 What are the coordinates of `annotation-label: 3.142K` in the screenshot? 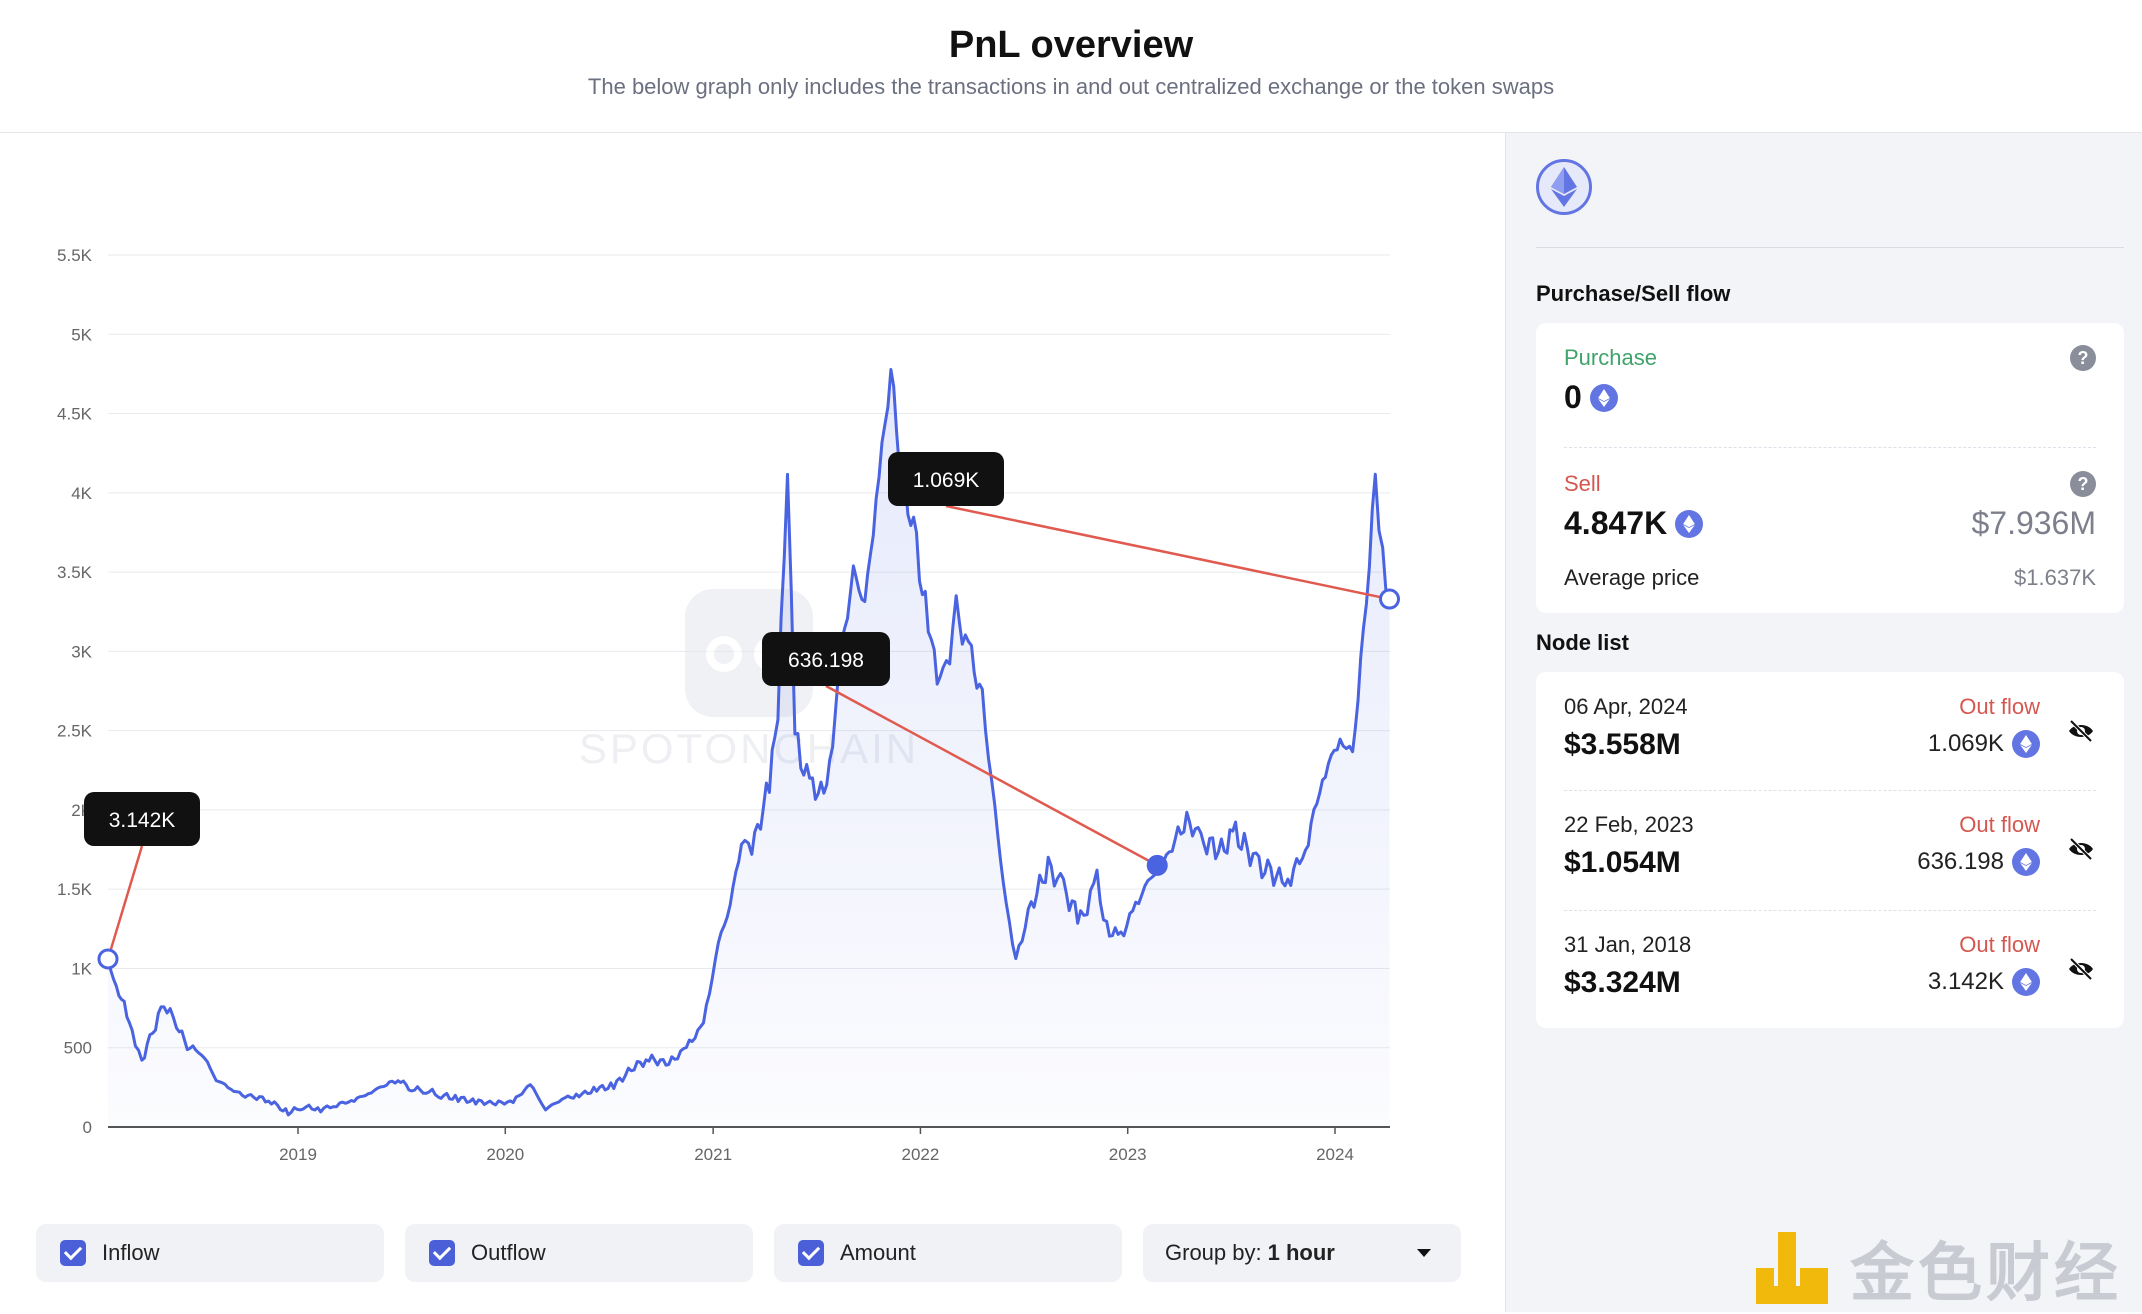 It's located at (142, 820).